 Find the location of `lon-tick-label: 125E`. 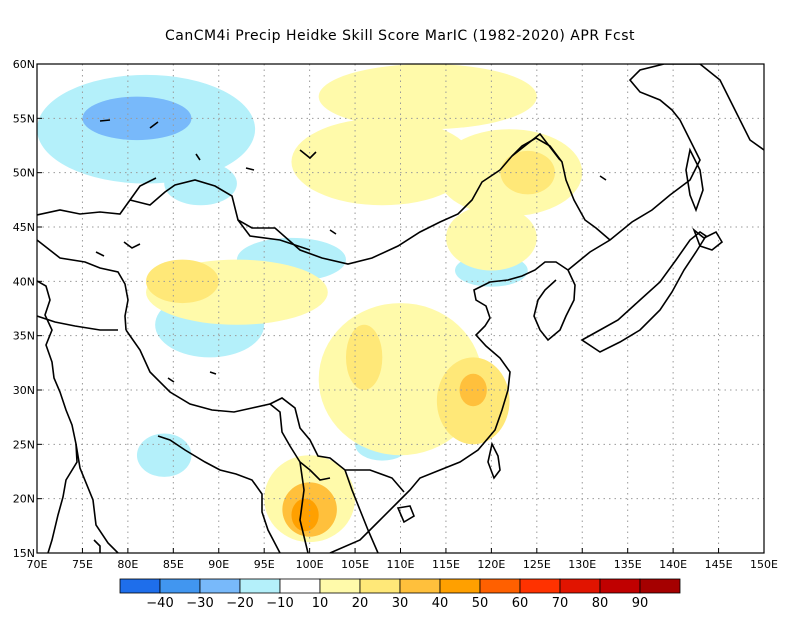

lon-tick-label: 125E is located at coordinates (537, 564).